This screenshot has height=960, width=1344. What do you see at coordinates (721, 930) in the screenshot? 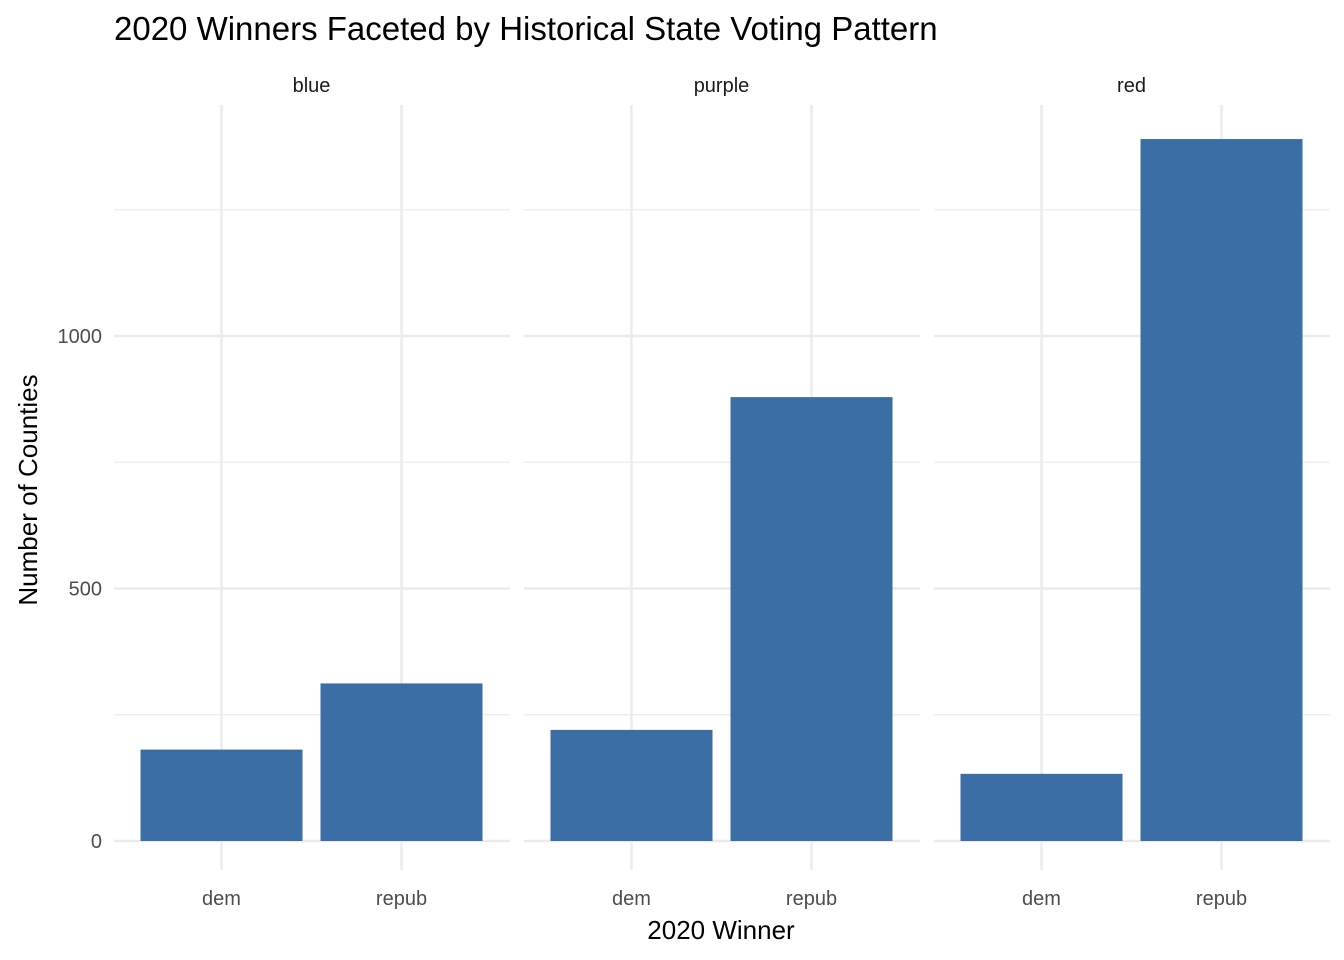
I see `x-axis-title: 2020 Winner` at bounding box center [721, 930].